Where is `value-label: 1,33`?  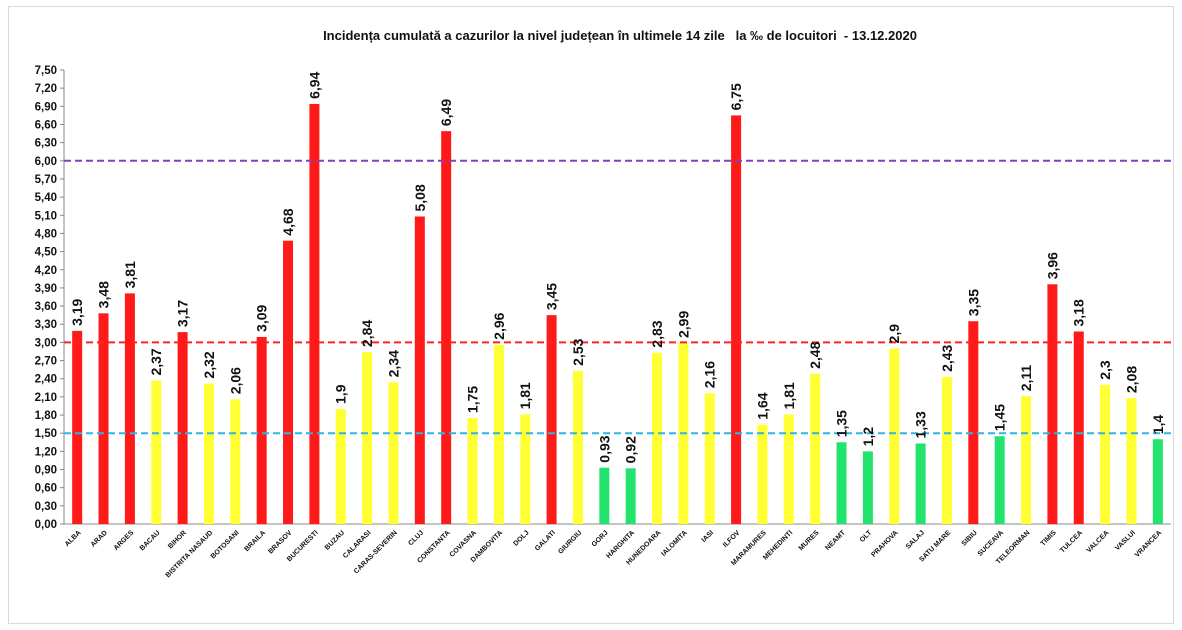 value-label: 1,33 is located at coordinates (921, 424).